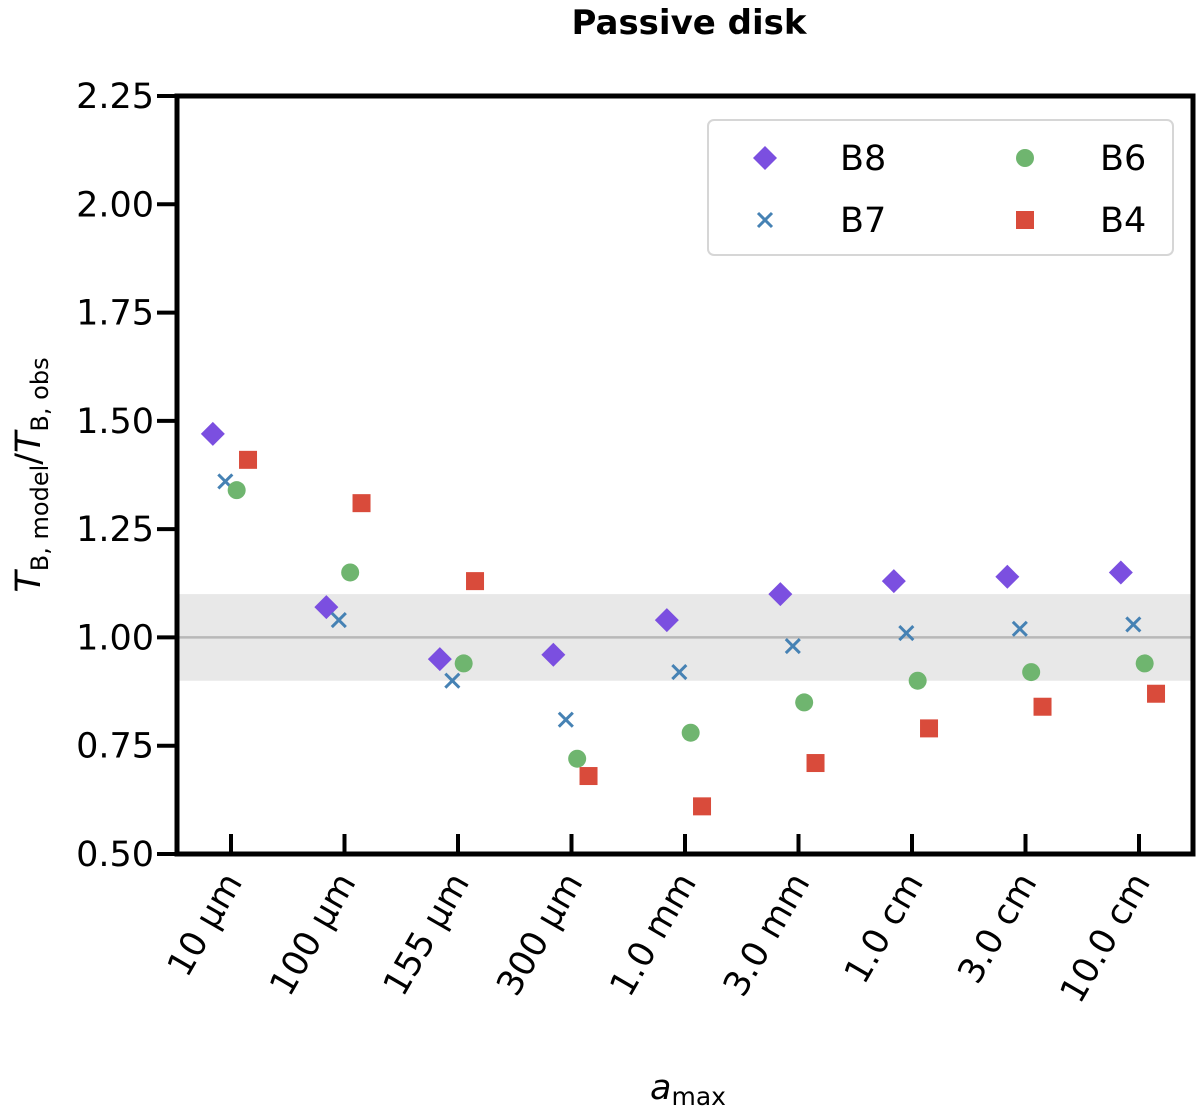  Describe the element at coordinates (1025, 220) in the screenshot. I see `legend-marker-b4` at that location.